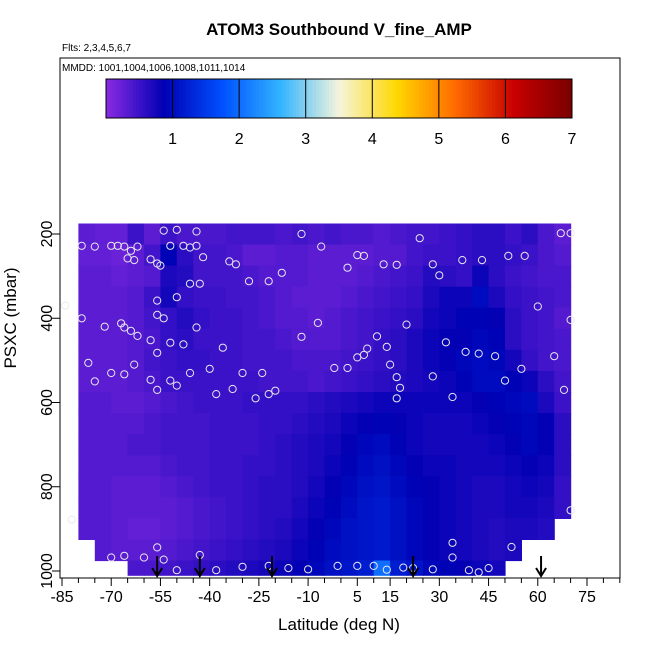 Image resolution: width=650 pixels, height=650 pixels. Describe the element at coordinates (47, 571) in the screenshot. I see `y-tick-label: 1000` at that location.